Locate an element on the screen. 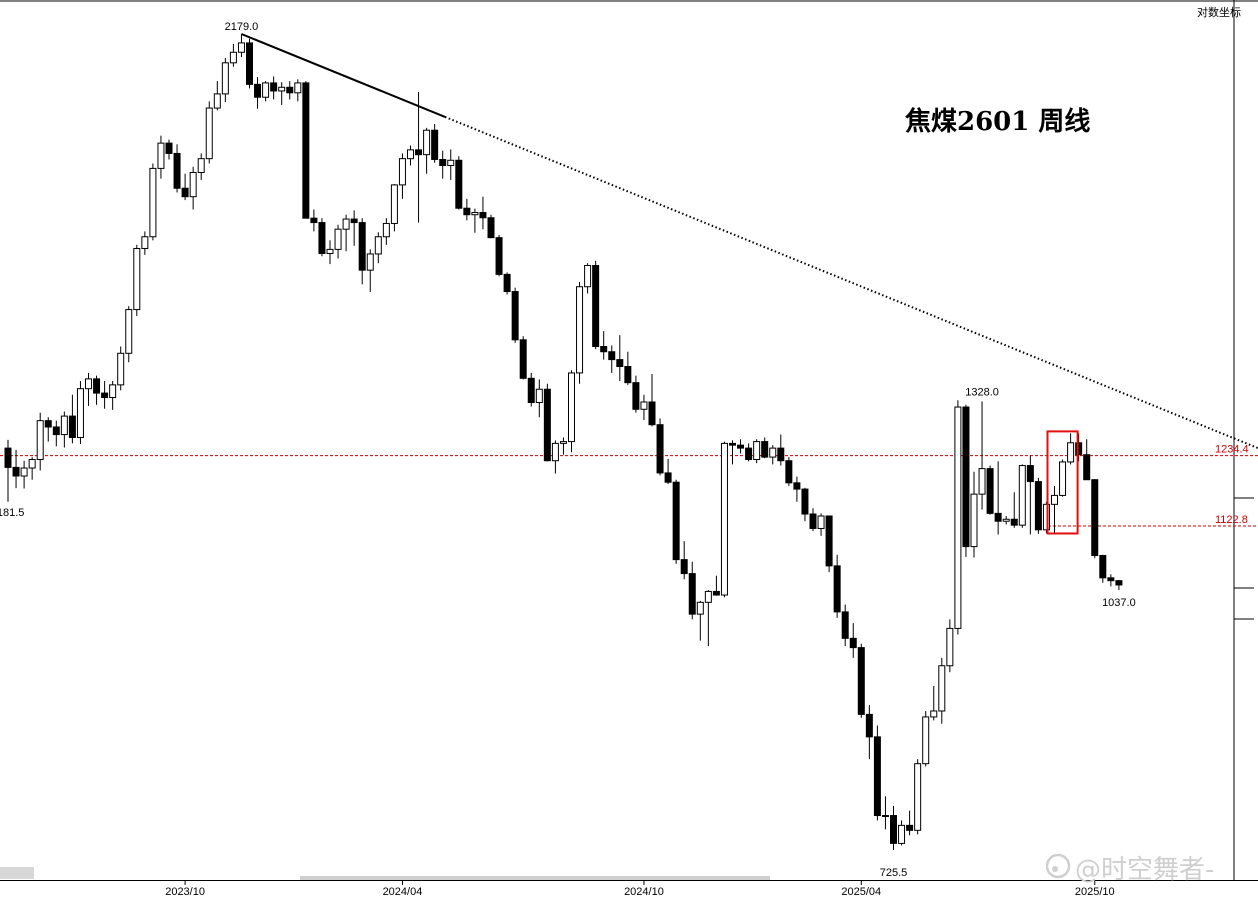 The width and height of the screenshot is (1258, 899). right-peak-label: 1328.0 is located at coordinates (982, 392).